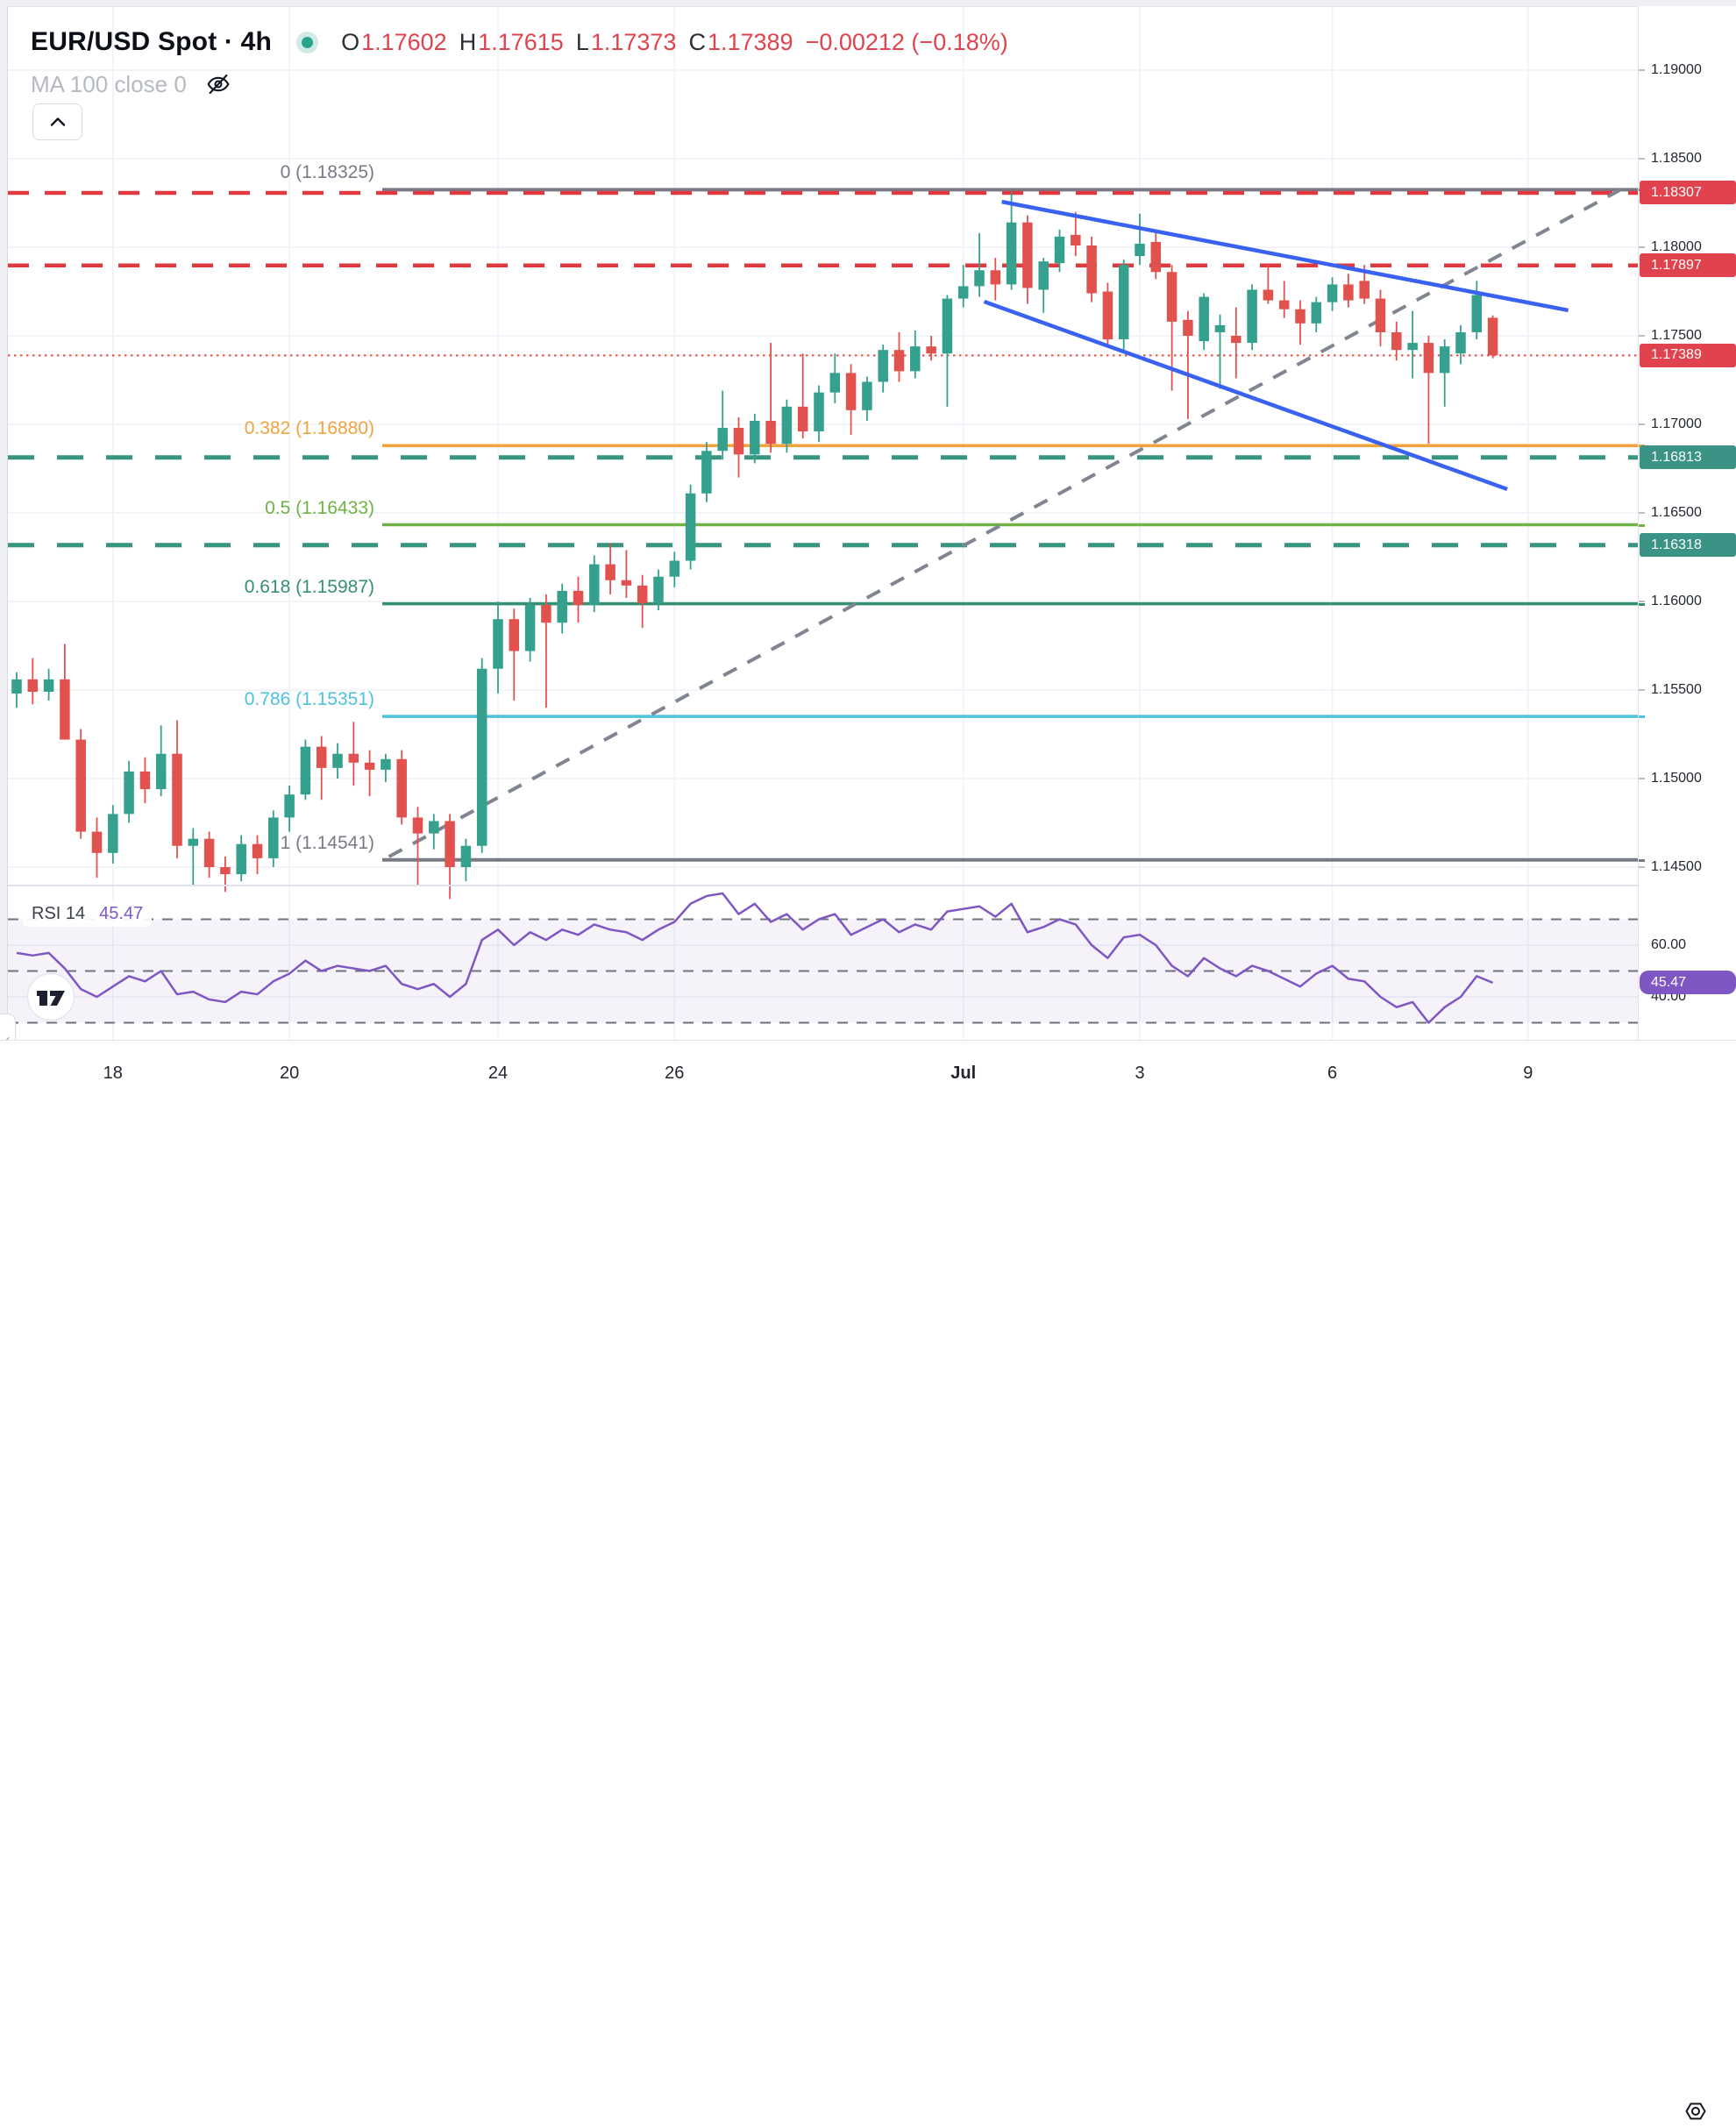 The width and height of the screenshot is (1736, 2127). Describe the element at coordinates (404, 41) in the screenshot. I see `open-value: 1.17602` at that location.